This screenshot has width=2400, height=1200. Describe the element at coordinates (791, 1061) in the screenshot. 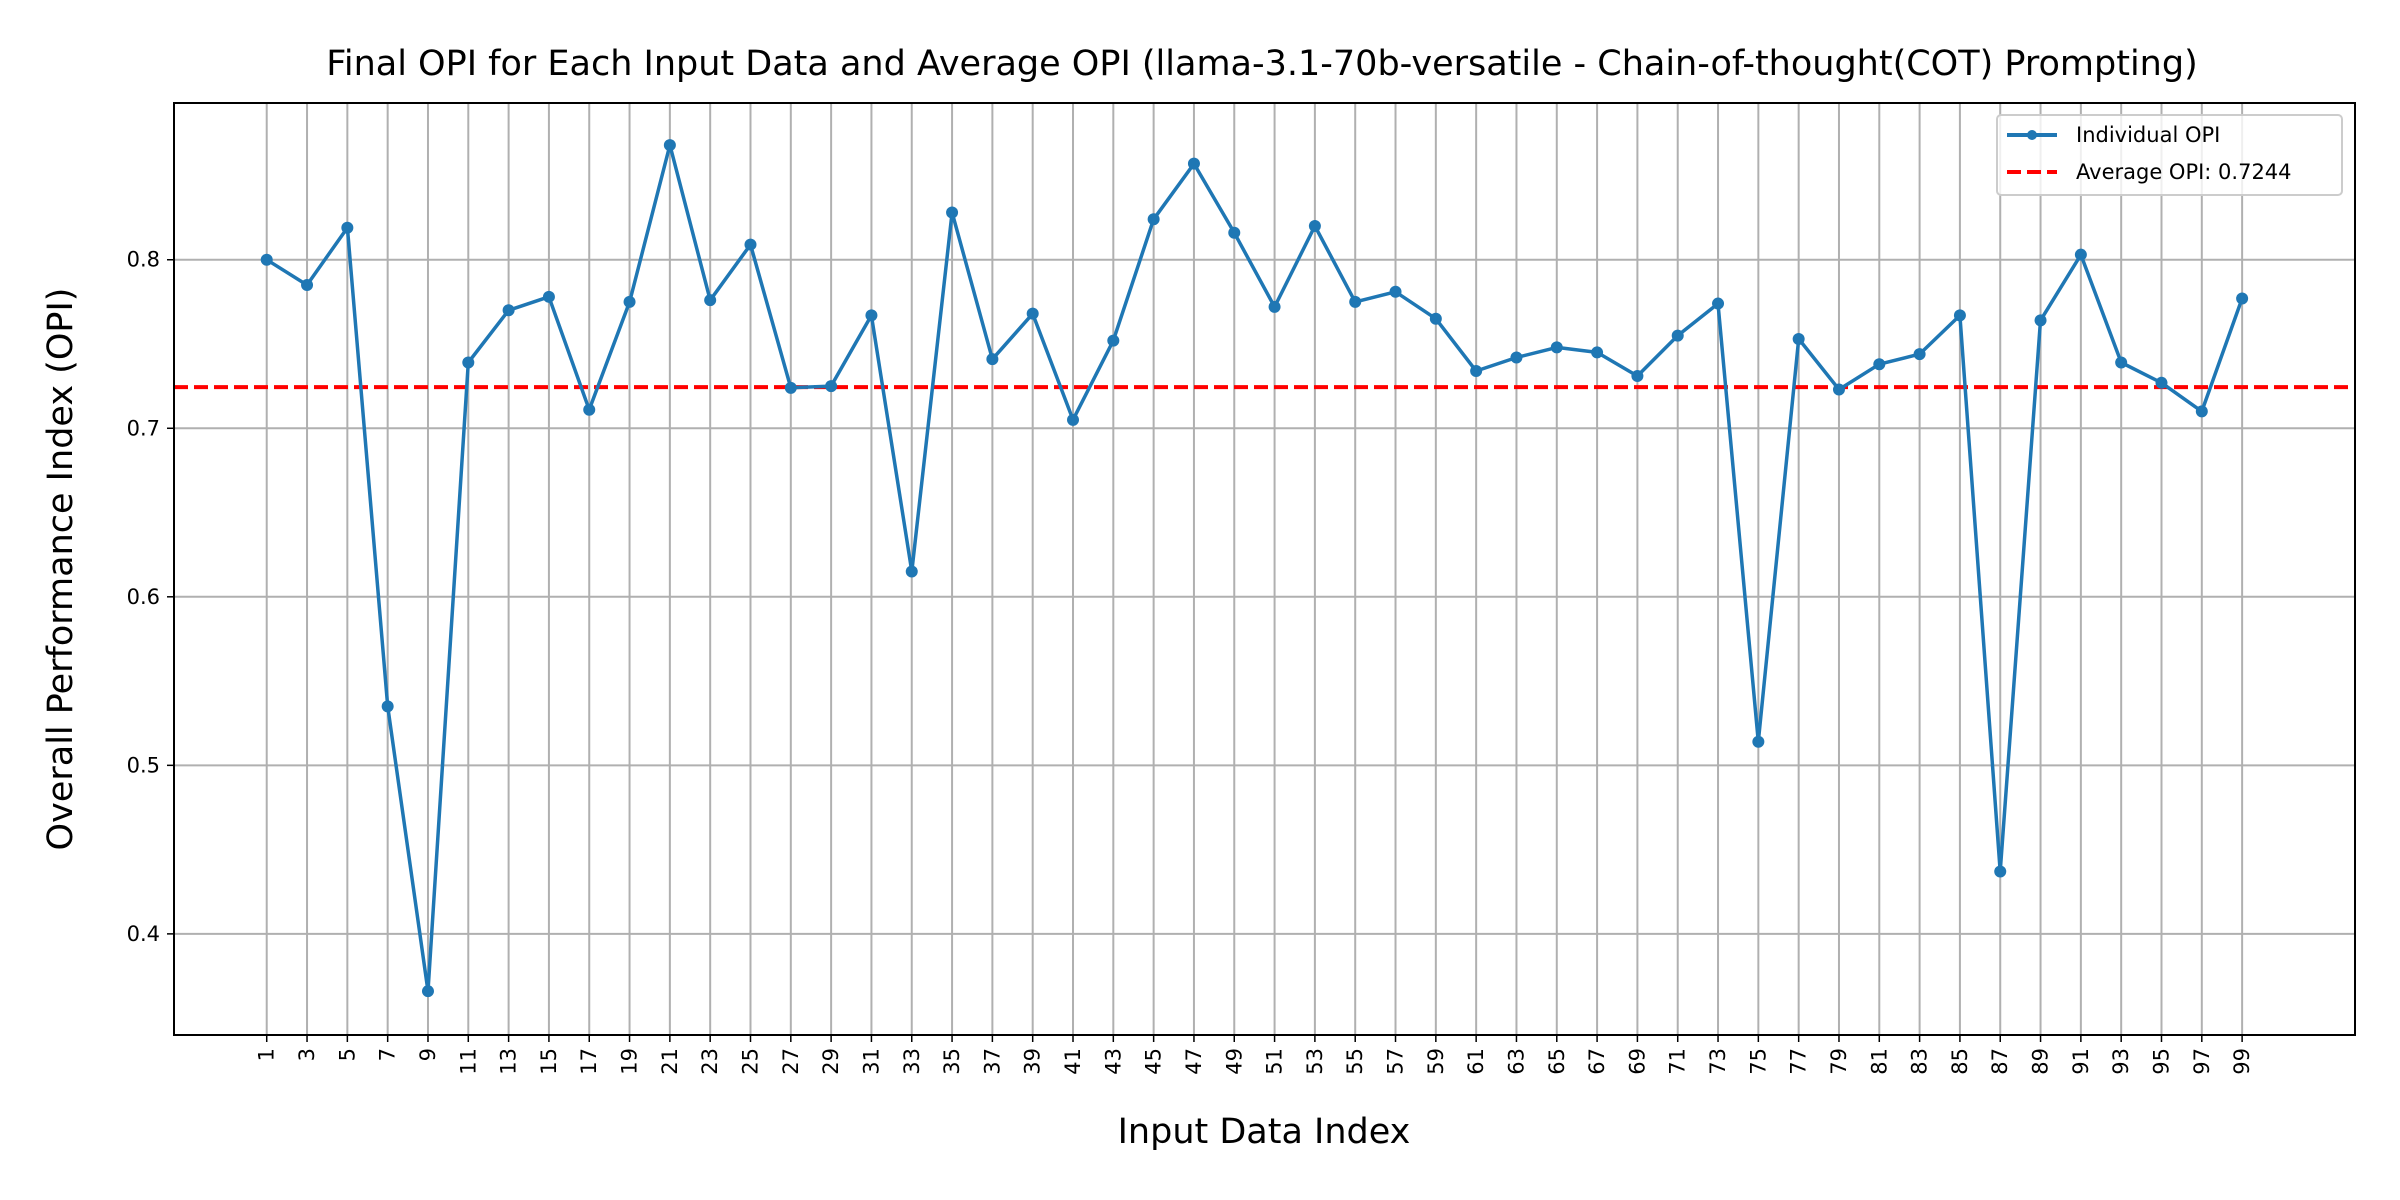

I see `x-tick-label: 27` at that location.